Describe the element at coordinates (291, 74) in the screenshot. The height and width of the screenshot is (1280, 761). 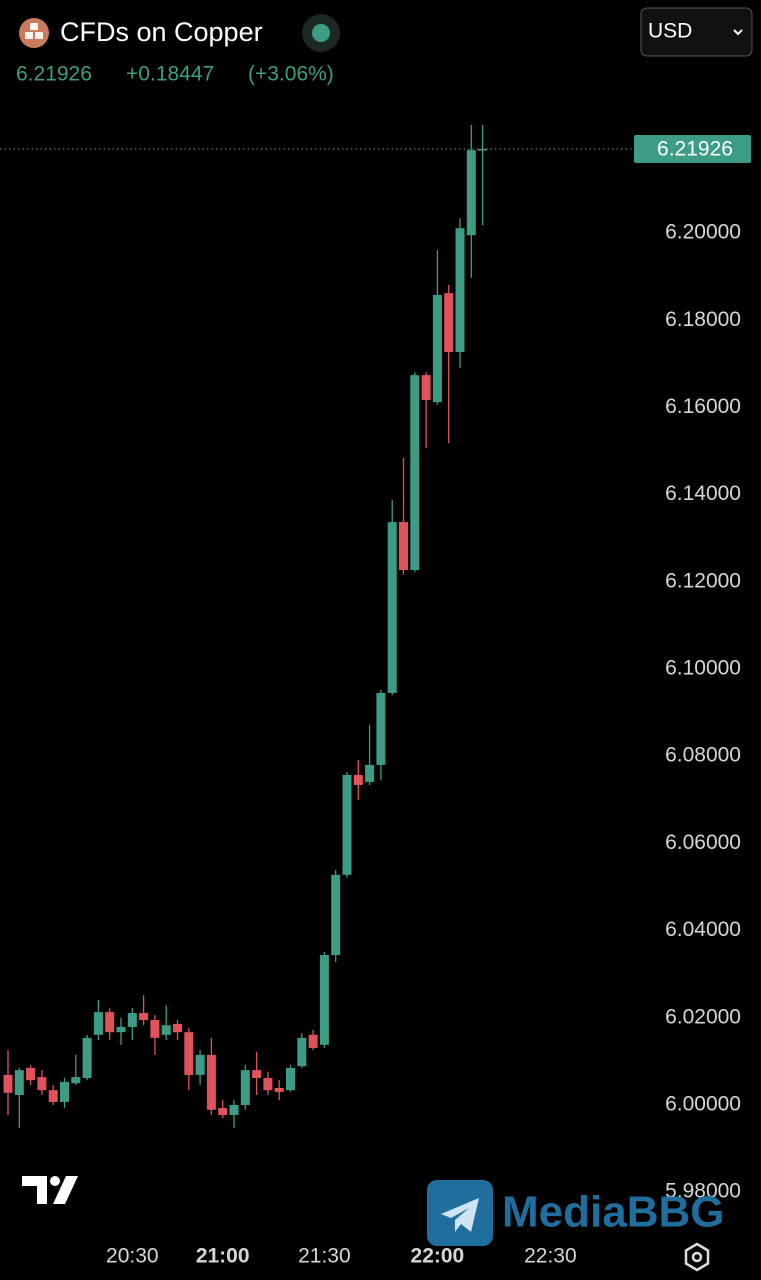
I see `change-percent: (+3.06%)` at that location.